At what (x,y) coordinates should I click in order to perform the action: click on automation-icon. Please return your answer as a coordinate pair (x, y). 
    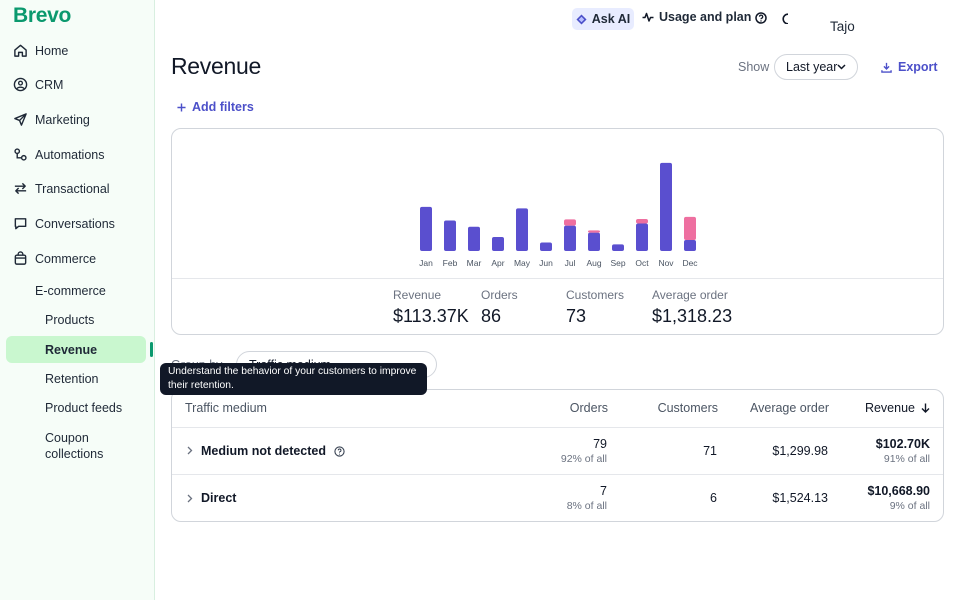
    Looking at the image, I should click on (20, 154).